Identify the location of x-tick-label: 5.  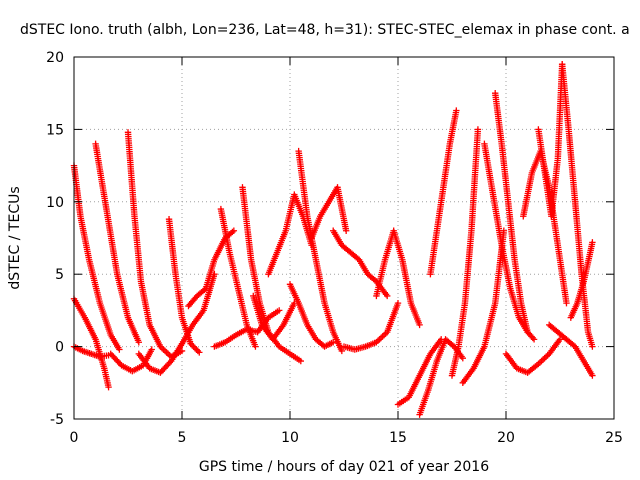
(182, 438).